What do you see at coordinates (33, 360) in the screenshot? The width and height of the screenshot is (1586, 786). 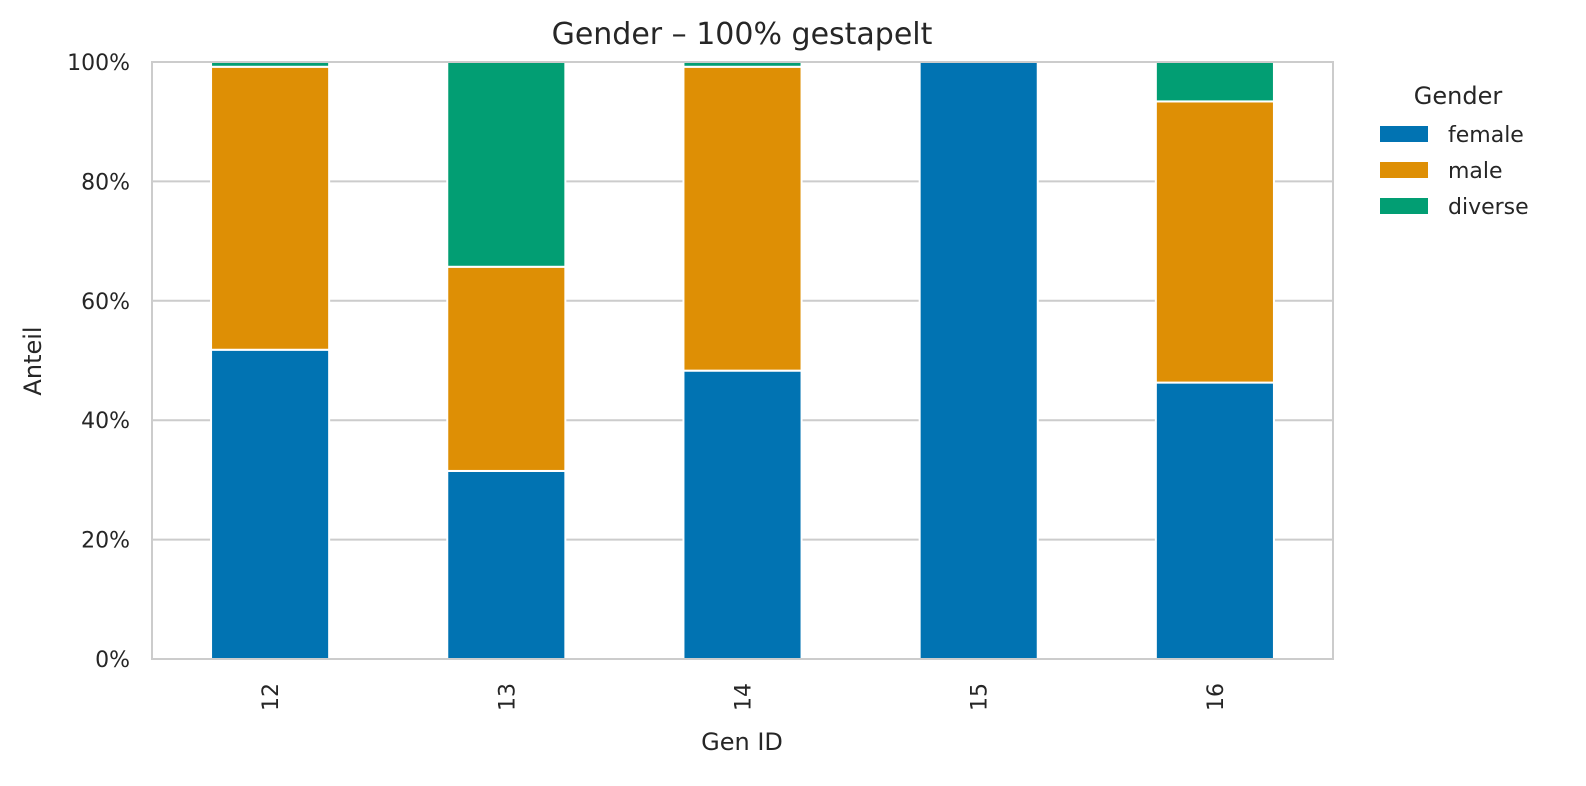 I see `y-axis-label: Anteil` at bounding box center [33, 360].